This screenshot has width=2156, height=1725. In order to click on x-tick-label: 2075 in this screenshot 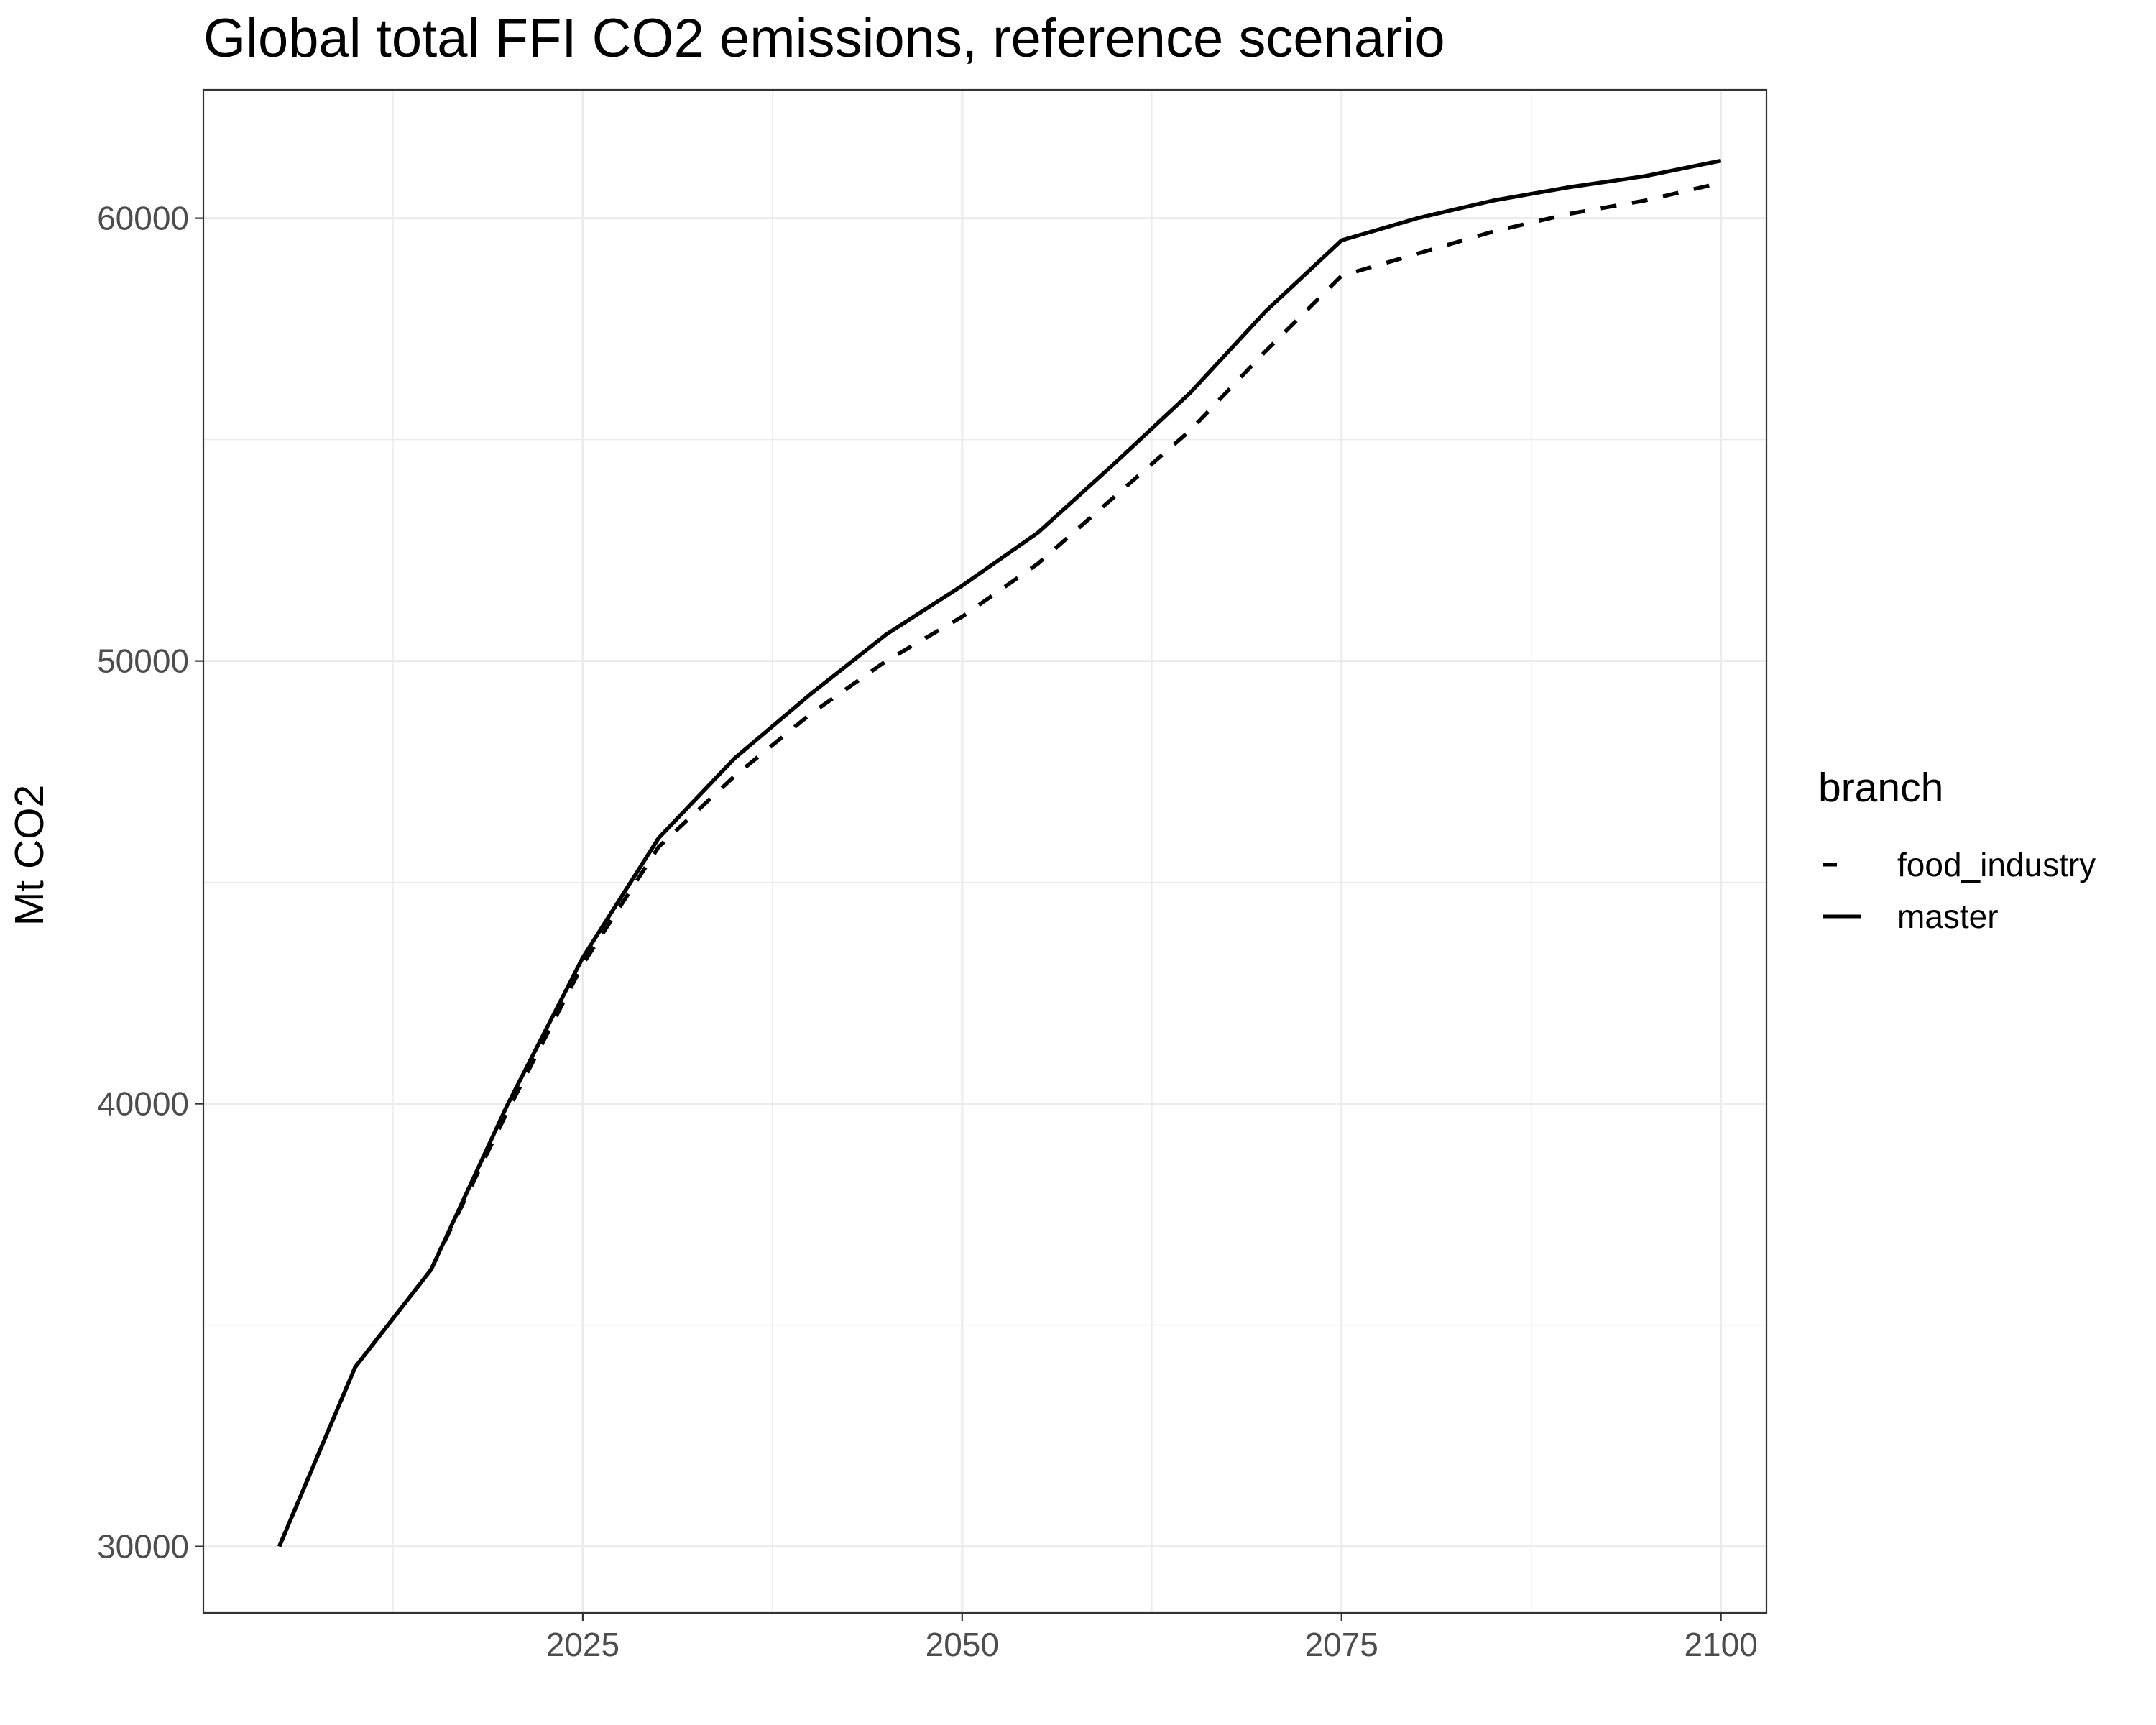, I will do `click(1341, 1644)`.